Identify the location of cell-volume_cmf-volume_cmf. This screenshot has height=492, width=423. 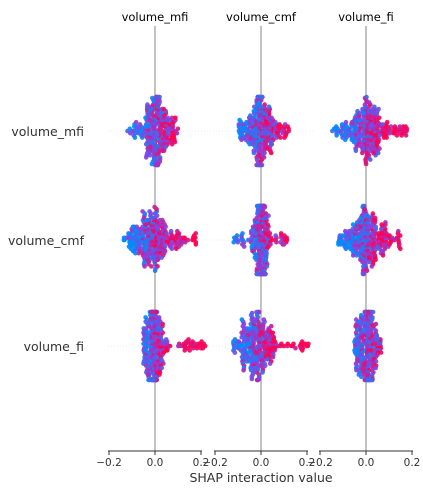
(260, 240).